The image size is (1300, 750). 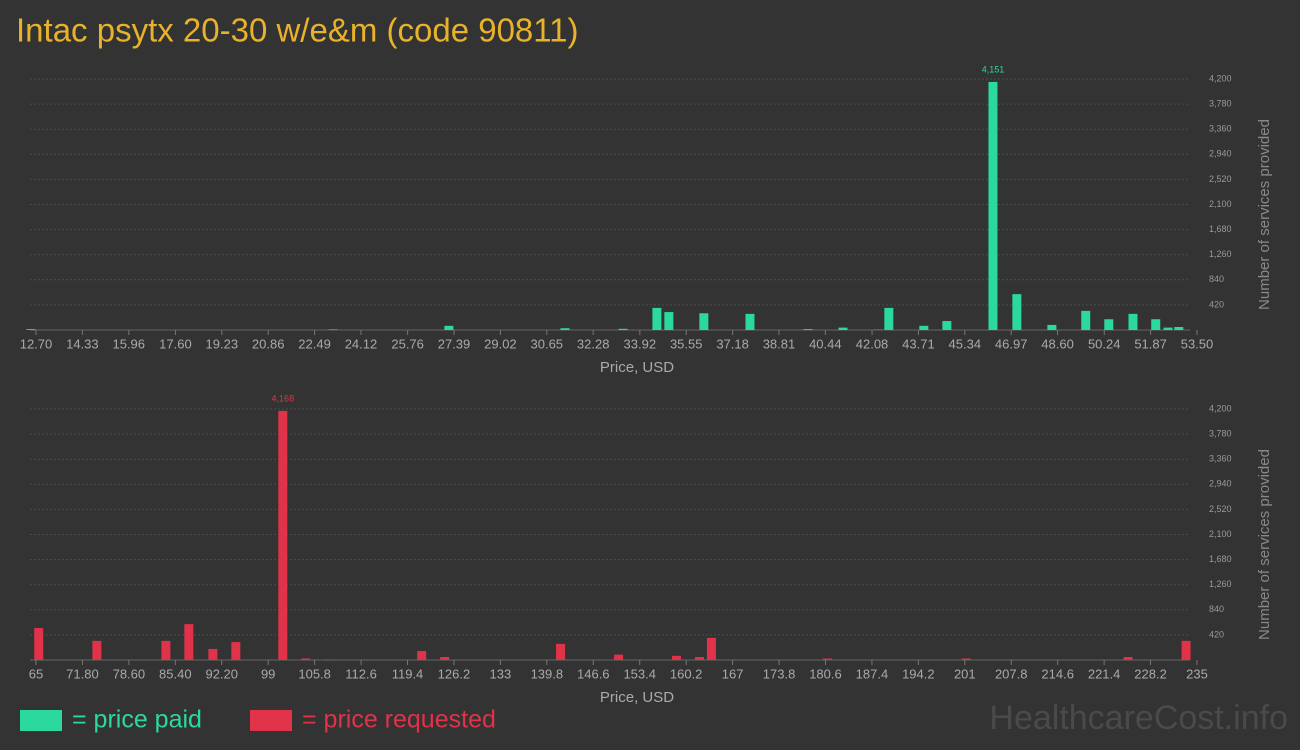 What do you see at coordinates (314, 343) in the screenshot?
I see `x-tick-label: 22.49` at bounding box center [314, 343].